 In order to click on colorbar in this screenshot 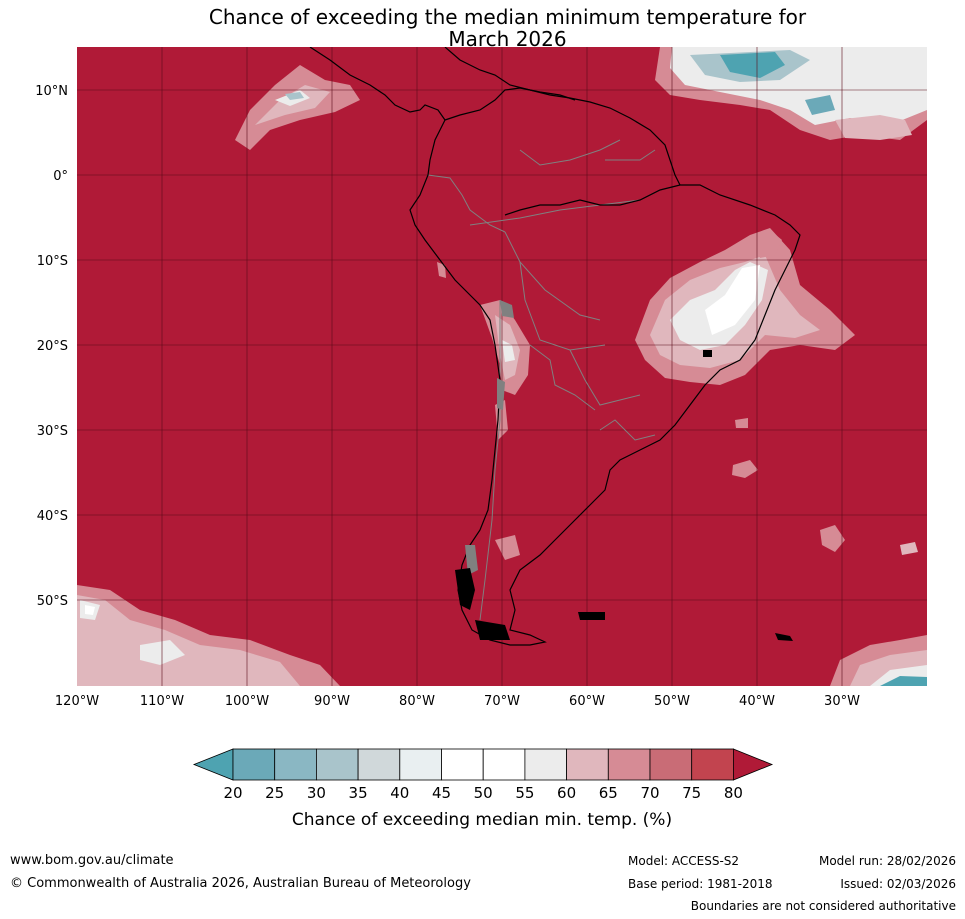, I will do `click(483, 764)`.